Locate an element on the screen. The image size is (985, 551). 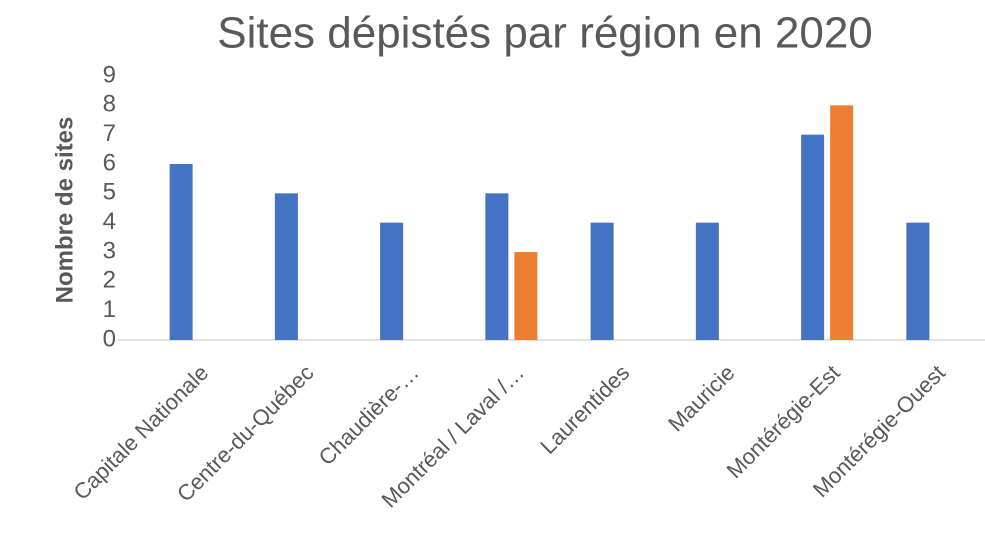
y-tick-label: 9 is located at coordinates (109, 74).